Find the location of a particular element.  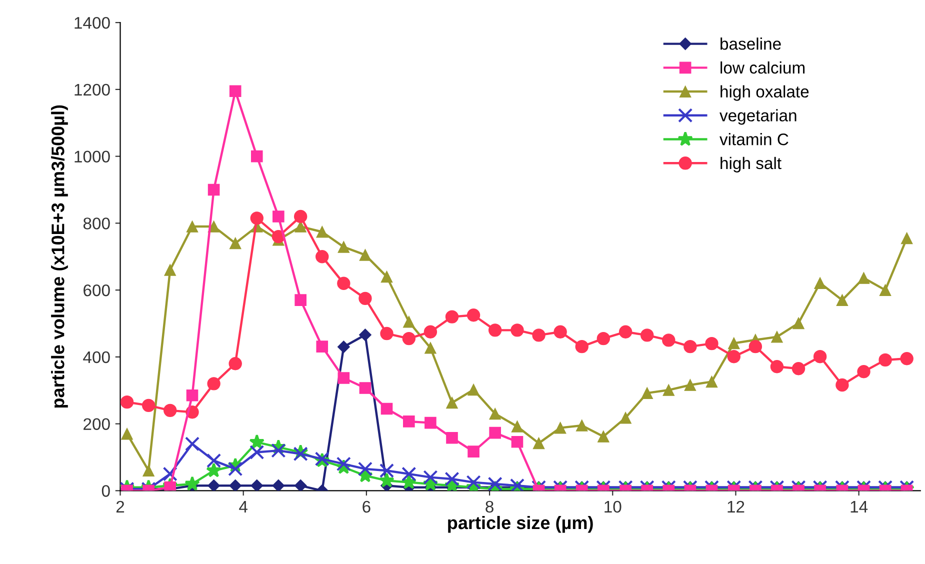

y-axis-title: particle volume (x10E+3 µm3/500µl) is located at coordinates (59, 256).